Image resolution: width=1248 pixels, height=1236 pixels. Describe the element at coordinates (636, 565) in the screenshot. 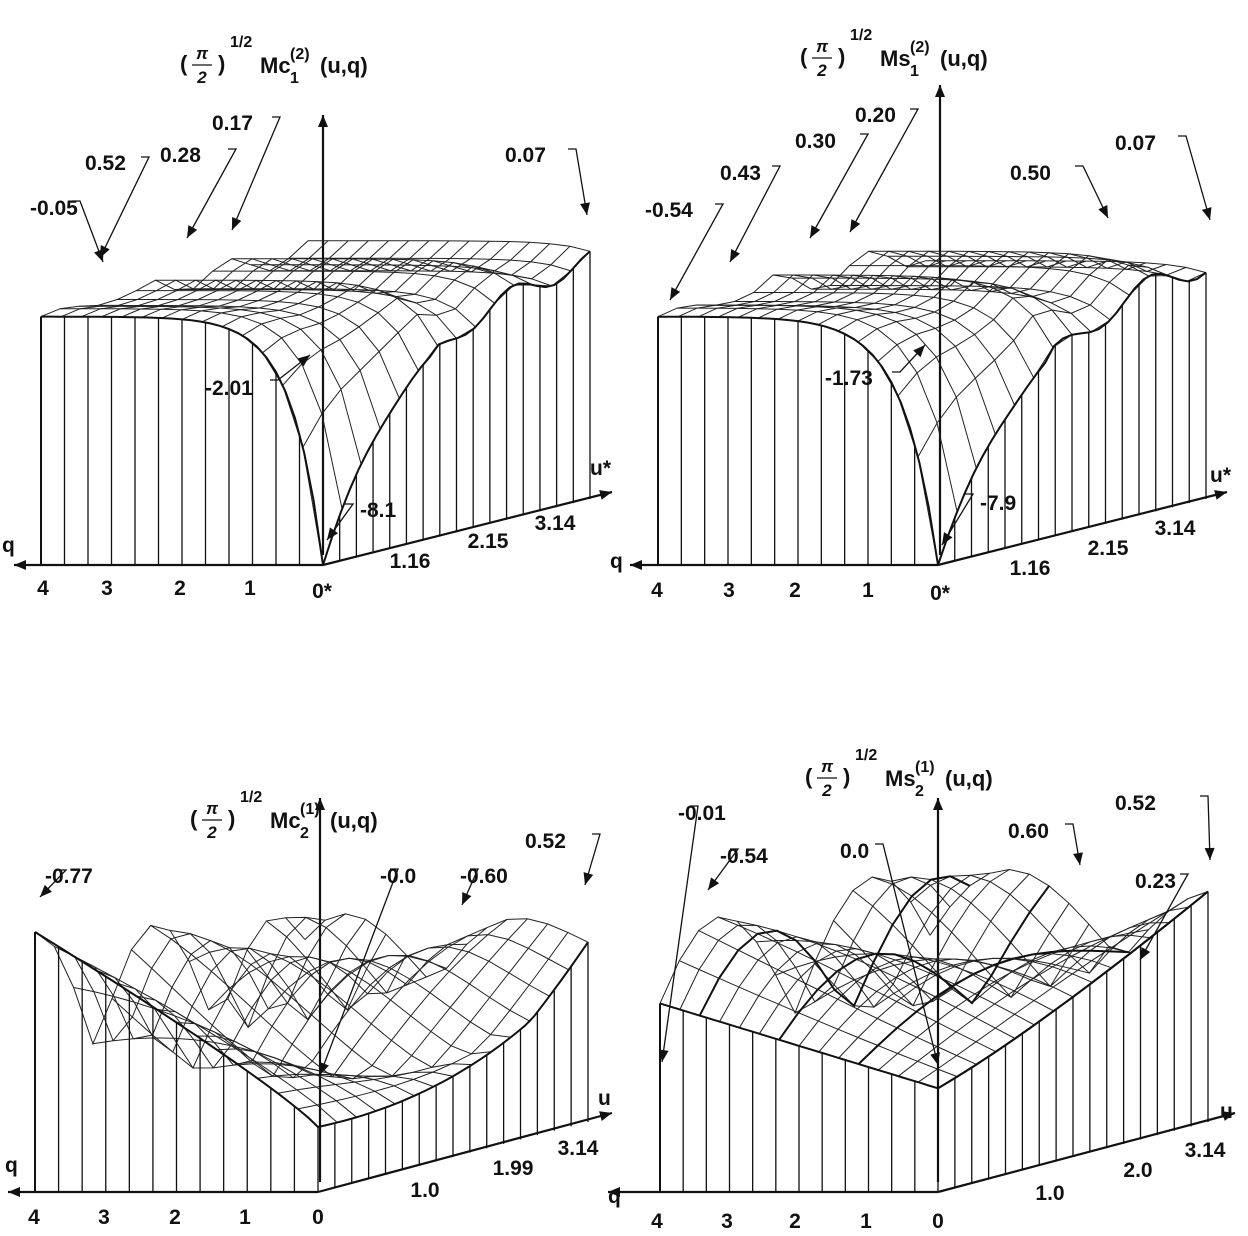

I see `q-axis-head` at that location.